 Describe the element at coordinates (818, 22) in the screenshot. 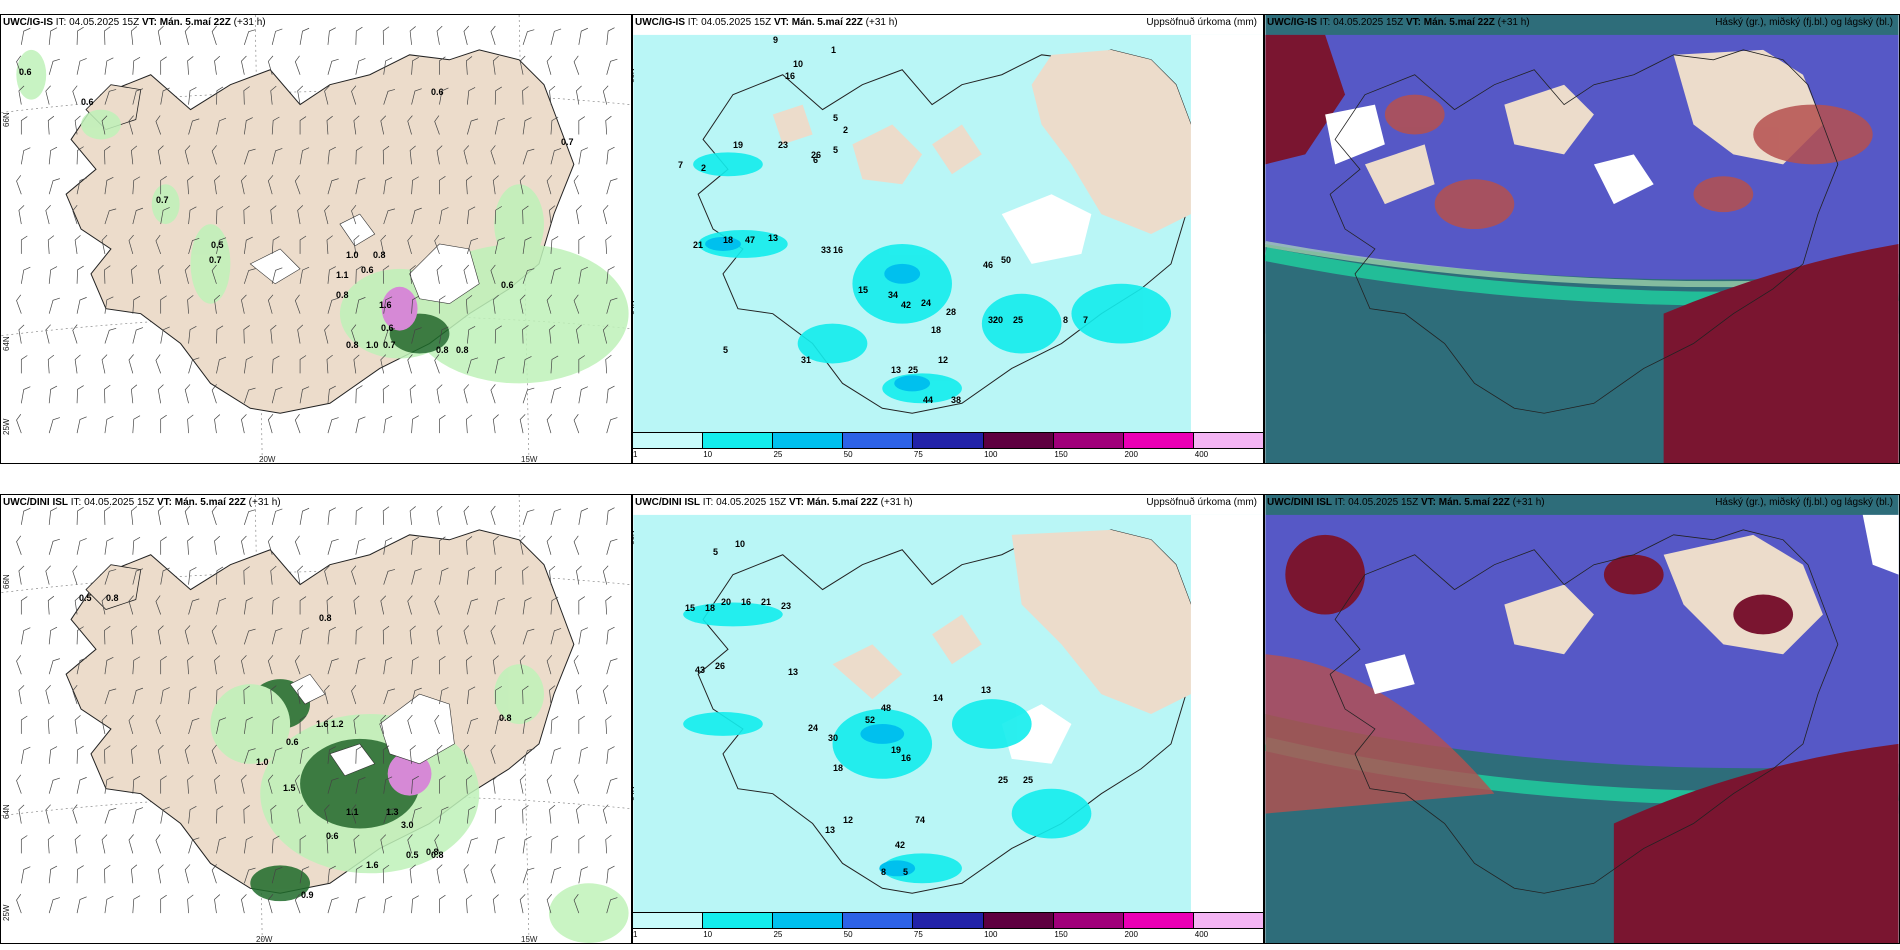

I see `valid-time: VT: Mán. 5.maí 22Z` at that location.